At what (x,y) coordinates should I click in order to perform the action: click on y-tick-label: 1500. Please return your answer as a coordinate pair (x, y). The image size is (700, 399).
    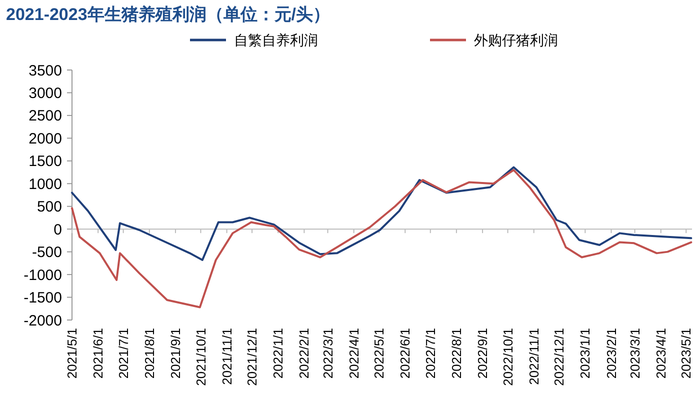
    Looking at the image, I should click on (45, 161).